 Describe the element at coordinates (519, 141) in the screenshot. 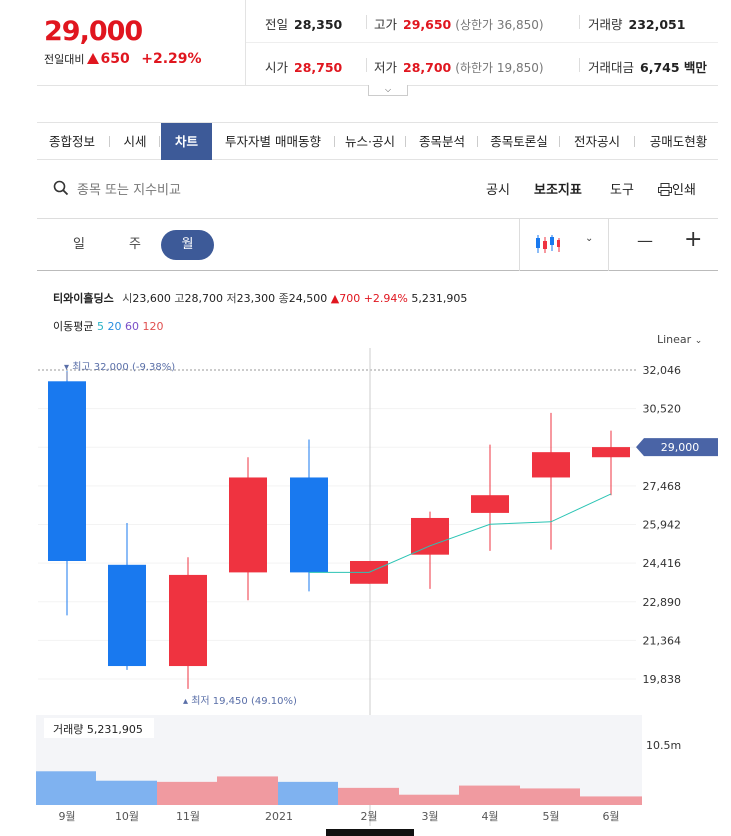

I see `tab-discussion: 종목토론실` at that location.